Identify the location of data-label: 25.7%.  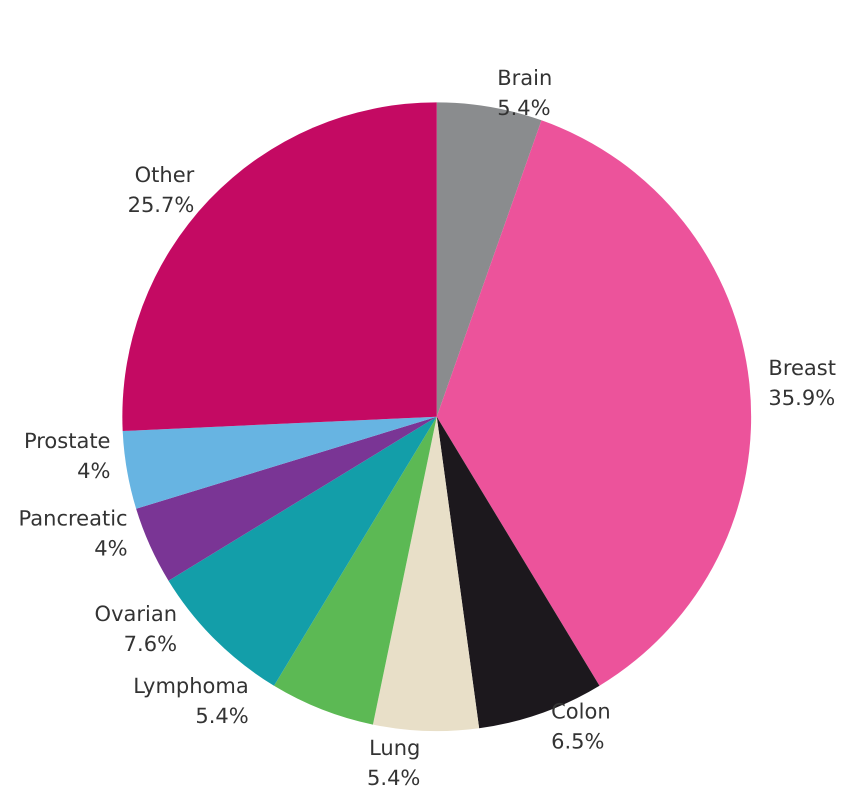
(161, 204).